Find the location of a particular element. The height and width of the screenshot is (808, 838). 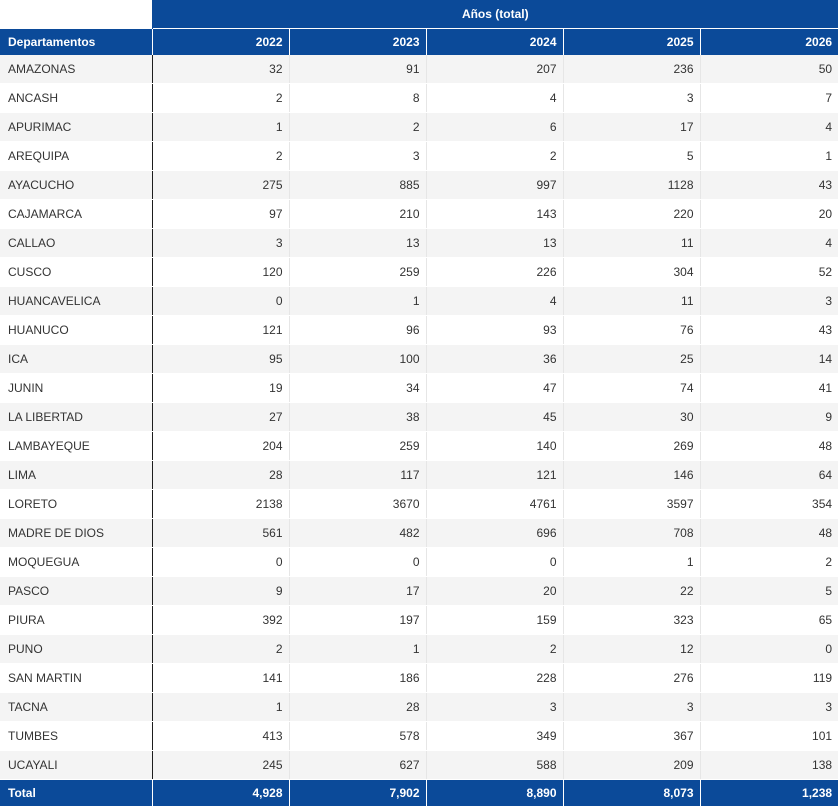

value-cell: 45 is located at coordinates (494, 417).